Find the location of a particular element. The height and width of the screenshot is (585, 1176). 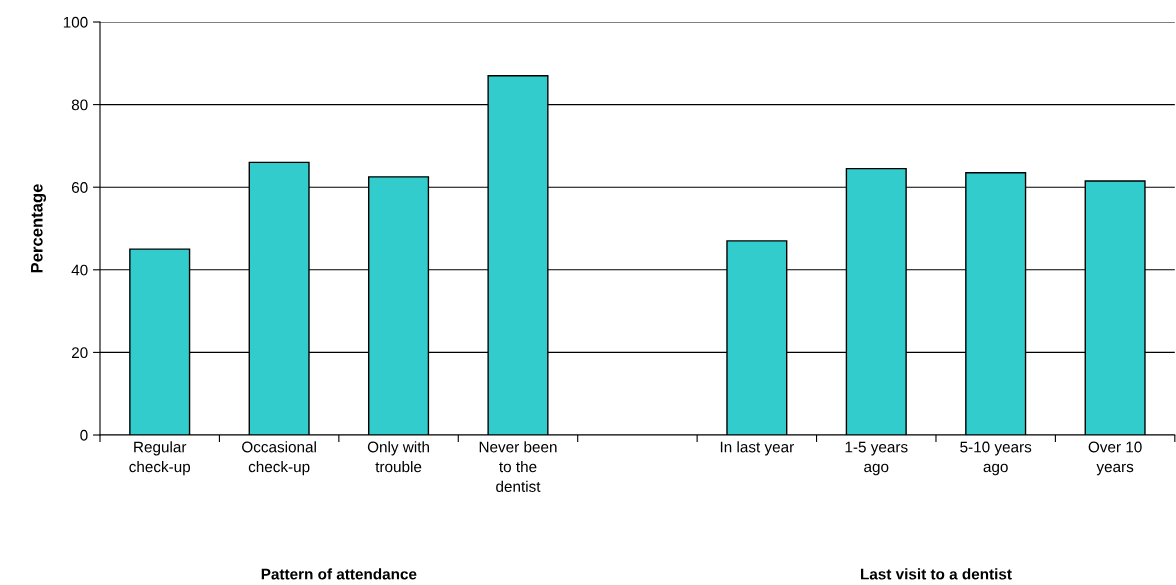

y-tick-label: 60 is located at coordinates (79, 187).